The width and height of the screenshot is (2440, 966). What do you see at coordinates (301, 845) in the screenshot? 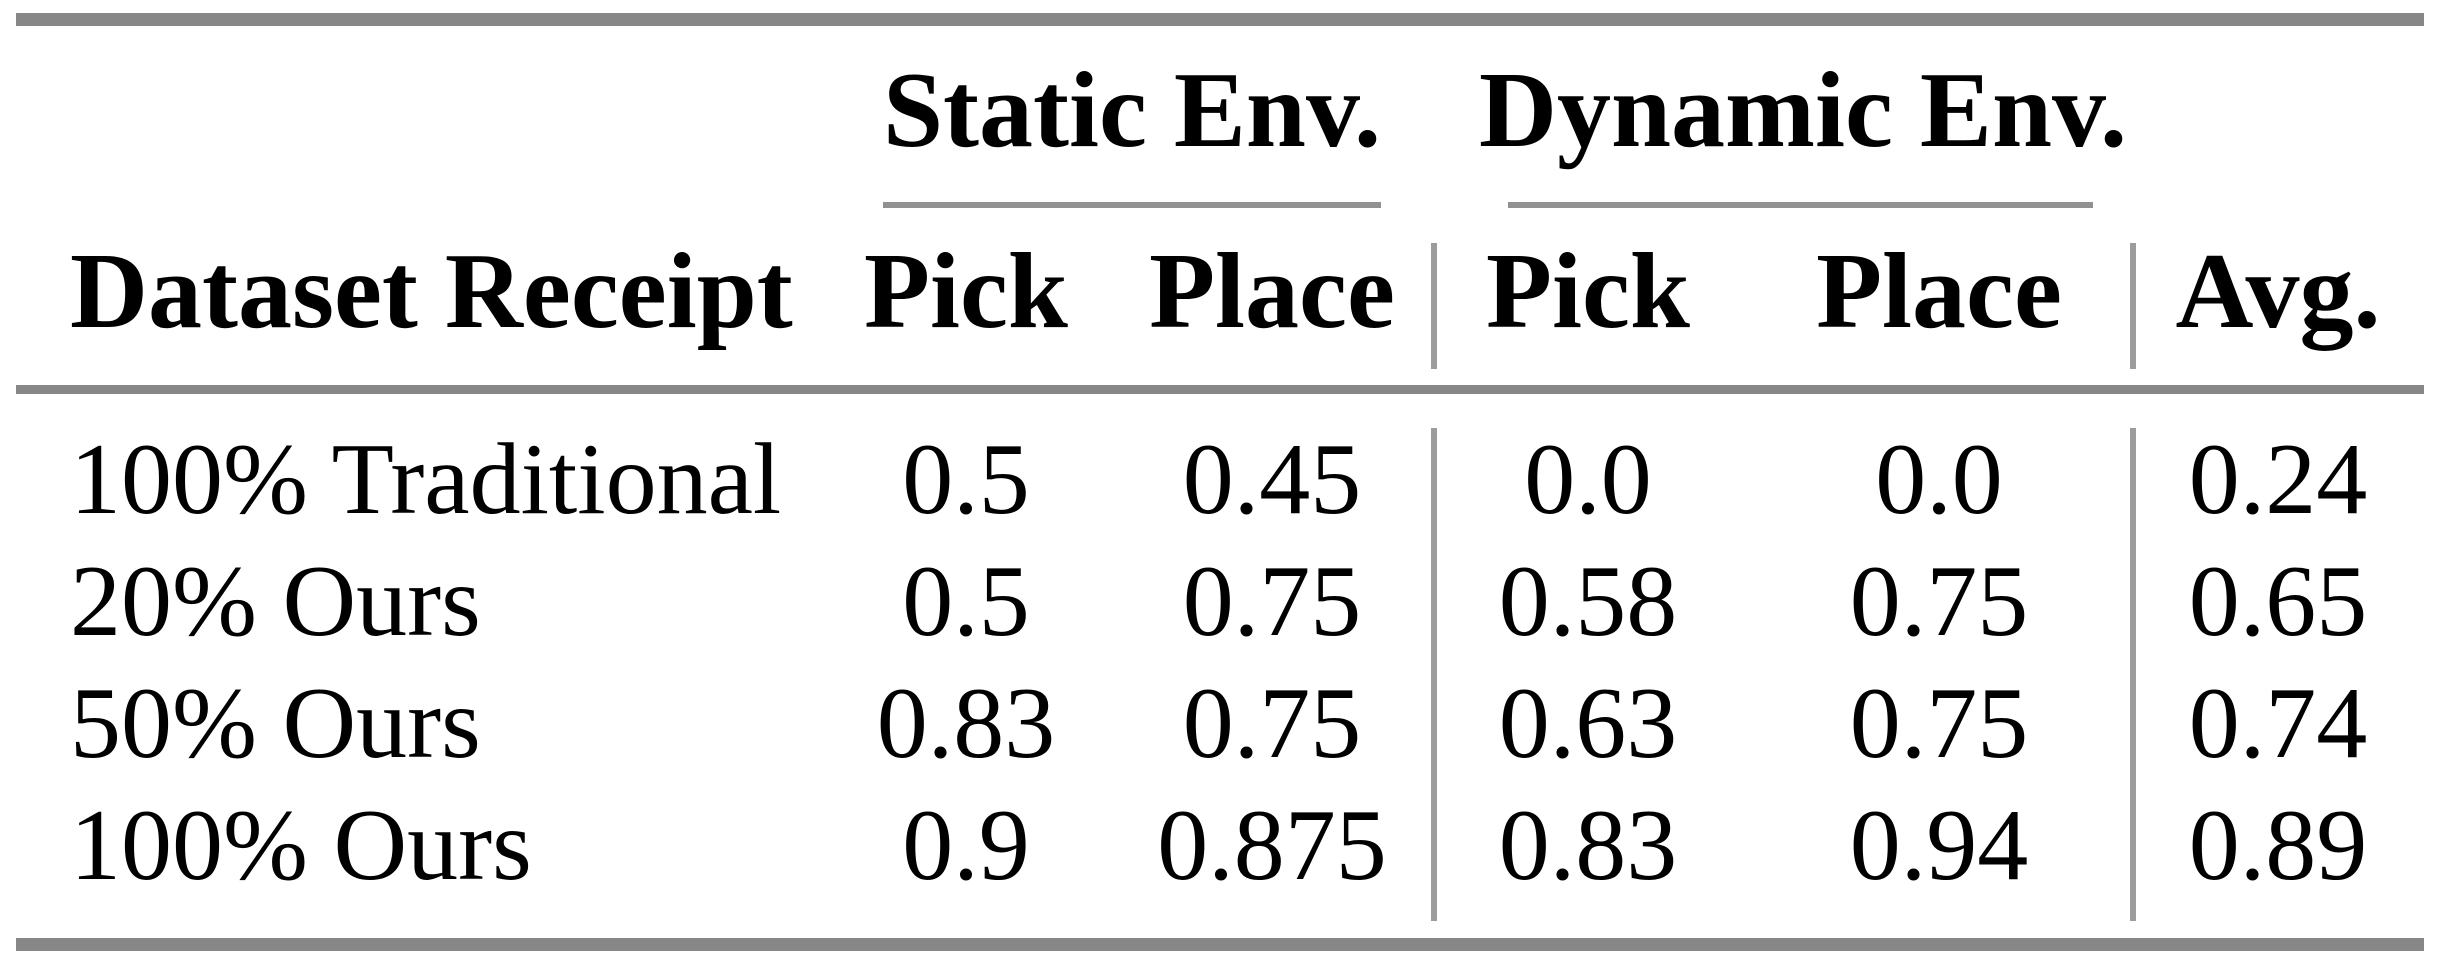
I see `row-label: 100% Ours` at bounding box center [301, 845].